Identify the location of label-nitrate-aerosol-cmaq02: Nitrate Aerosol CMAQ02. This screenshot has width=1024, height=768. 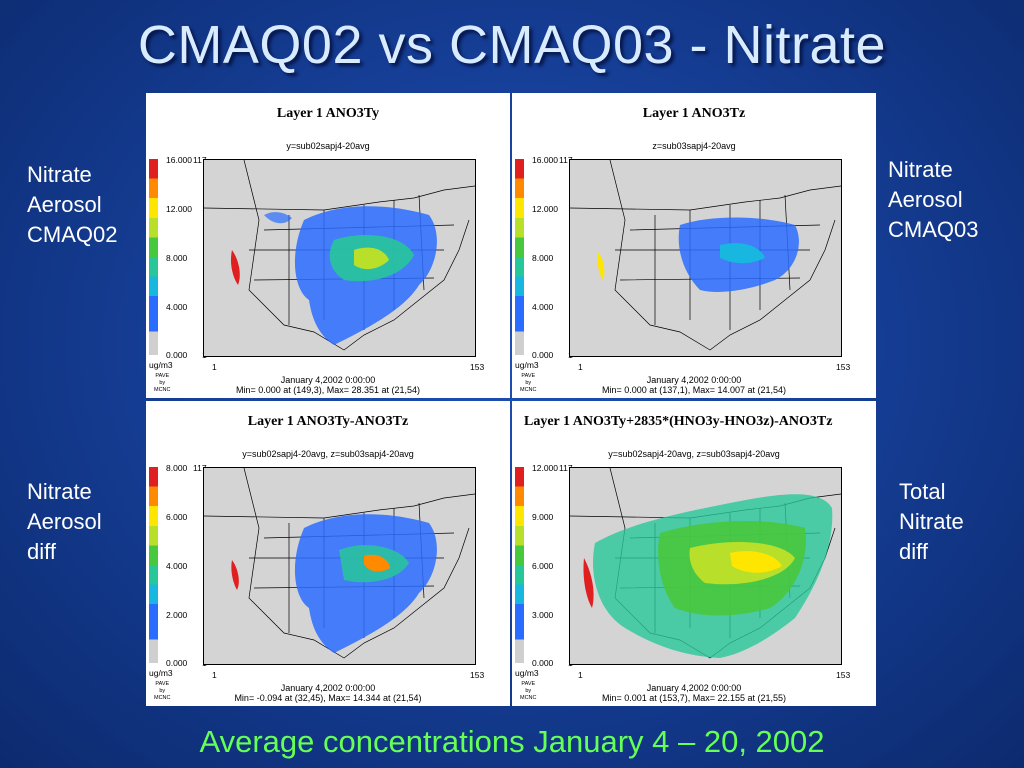
(72, 205).